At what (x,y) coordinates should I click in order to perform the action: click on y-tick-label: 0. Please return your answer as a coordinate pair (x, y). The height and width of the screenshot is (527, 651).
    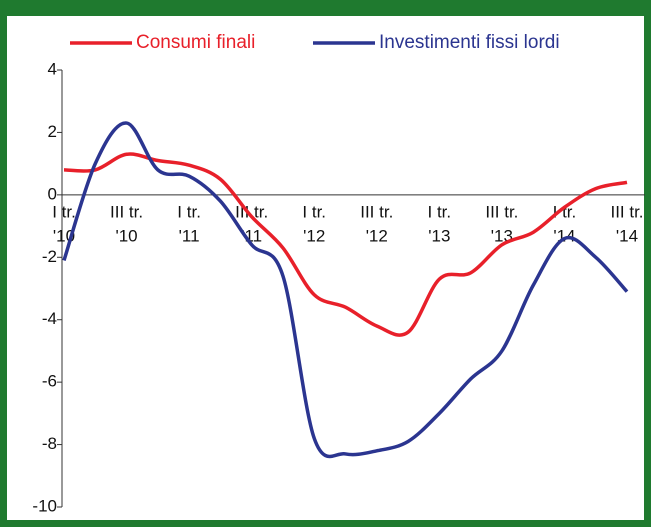
    Looking at the image, I should click on (52, 193).